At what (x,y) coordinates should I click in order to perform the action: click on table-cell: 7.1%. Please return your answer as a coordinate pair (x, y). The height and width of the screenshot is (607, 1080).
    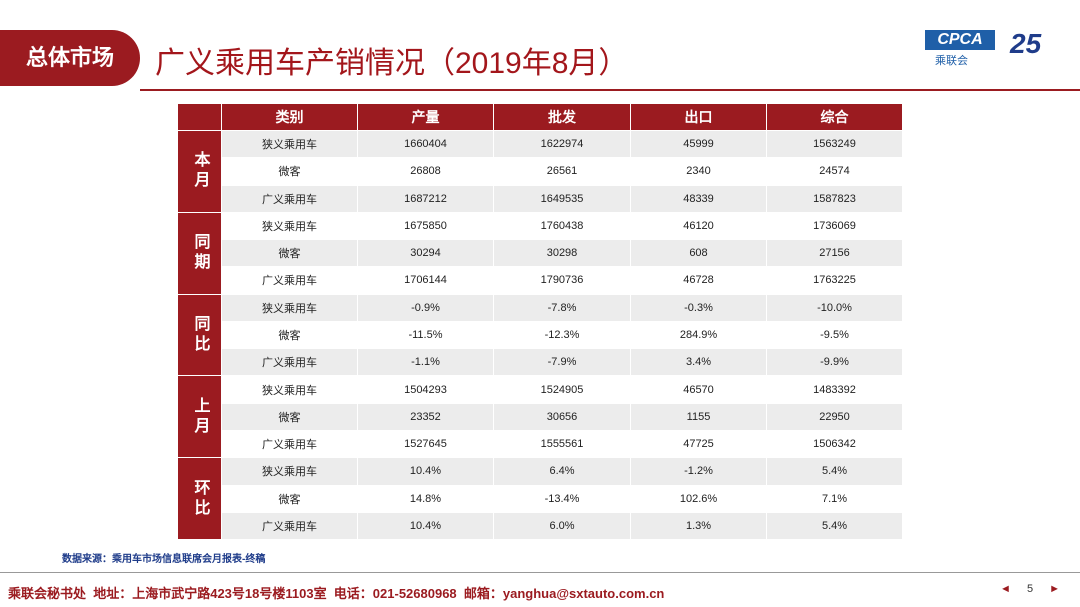
    Looking at the image, I should click on (835, 499).